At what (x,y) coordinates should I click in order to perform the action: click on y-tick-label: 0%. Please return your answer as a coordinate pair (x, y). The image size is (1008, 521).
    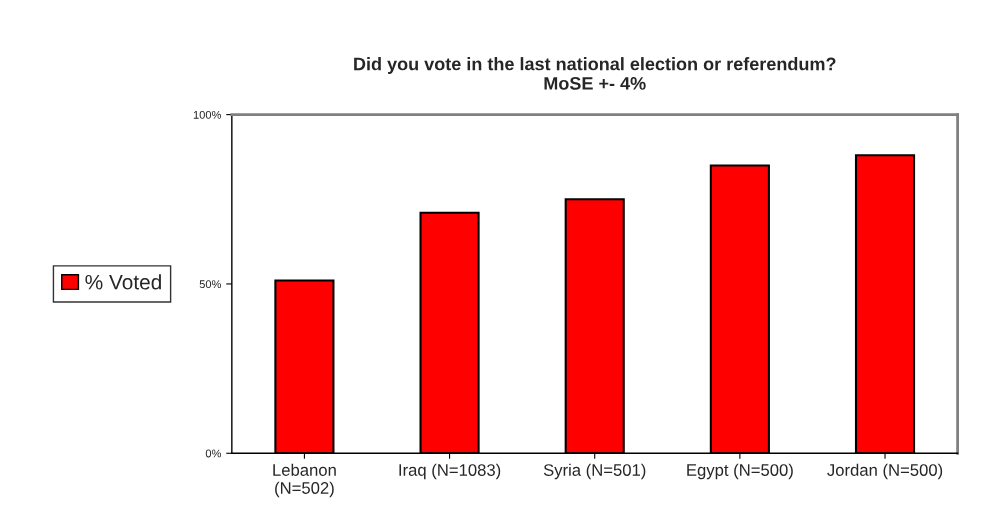
    Looking at the image, I should click on (213, 453).